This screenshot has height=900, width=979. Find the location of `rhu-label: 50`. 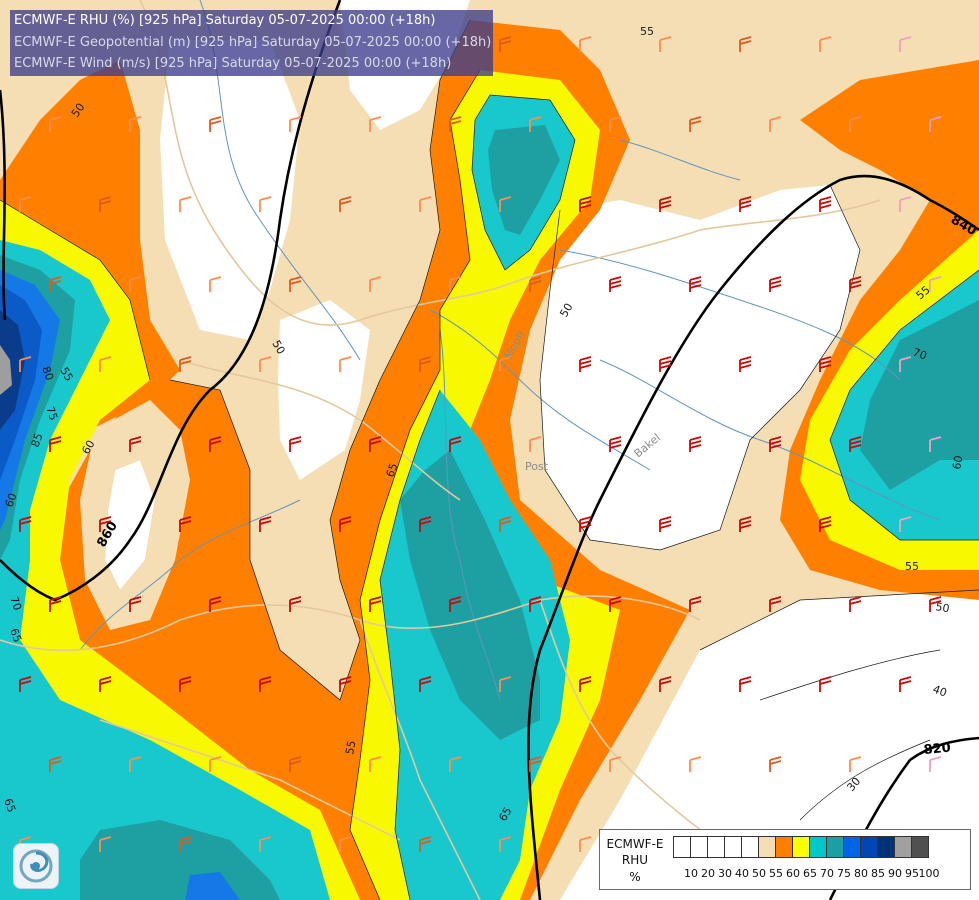

rhu-label: 50 is located at coordinates (278, 347).